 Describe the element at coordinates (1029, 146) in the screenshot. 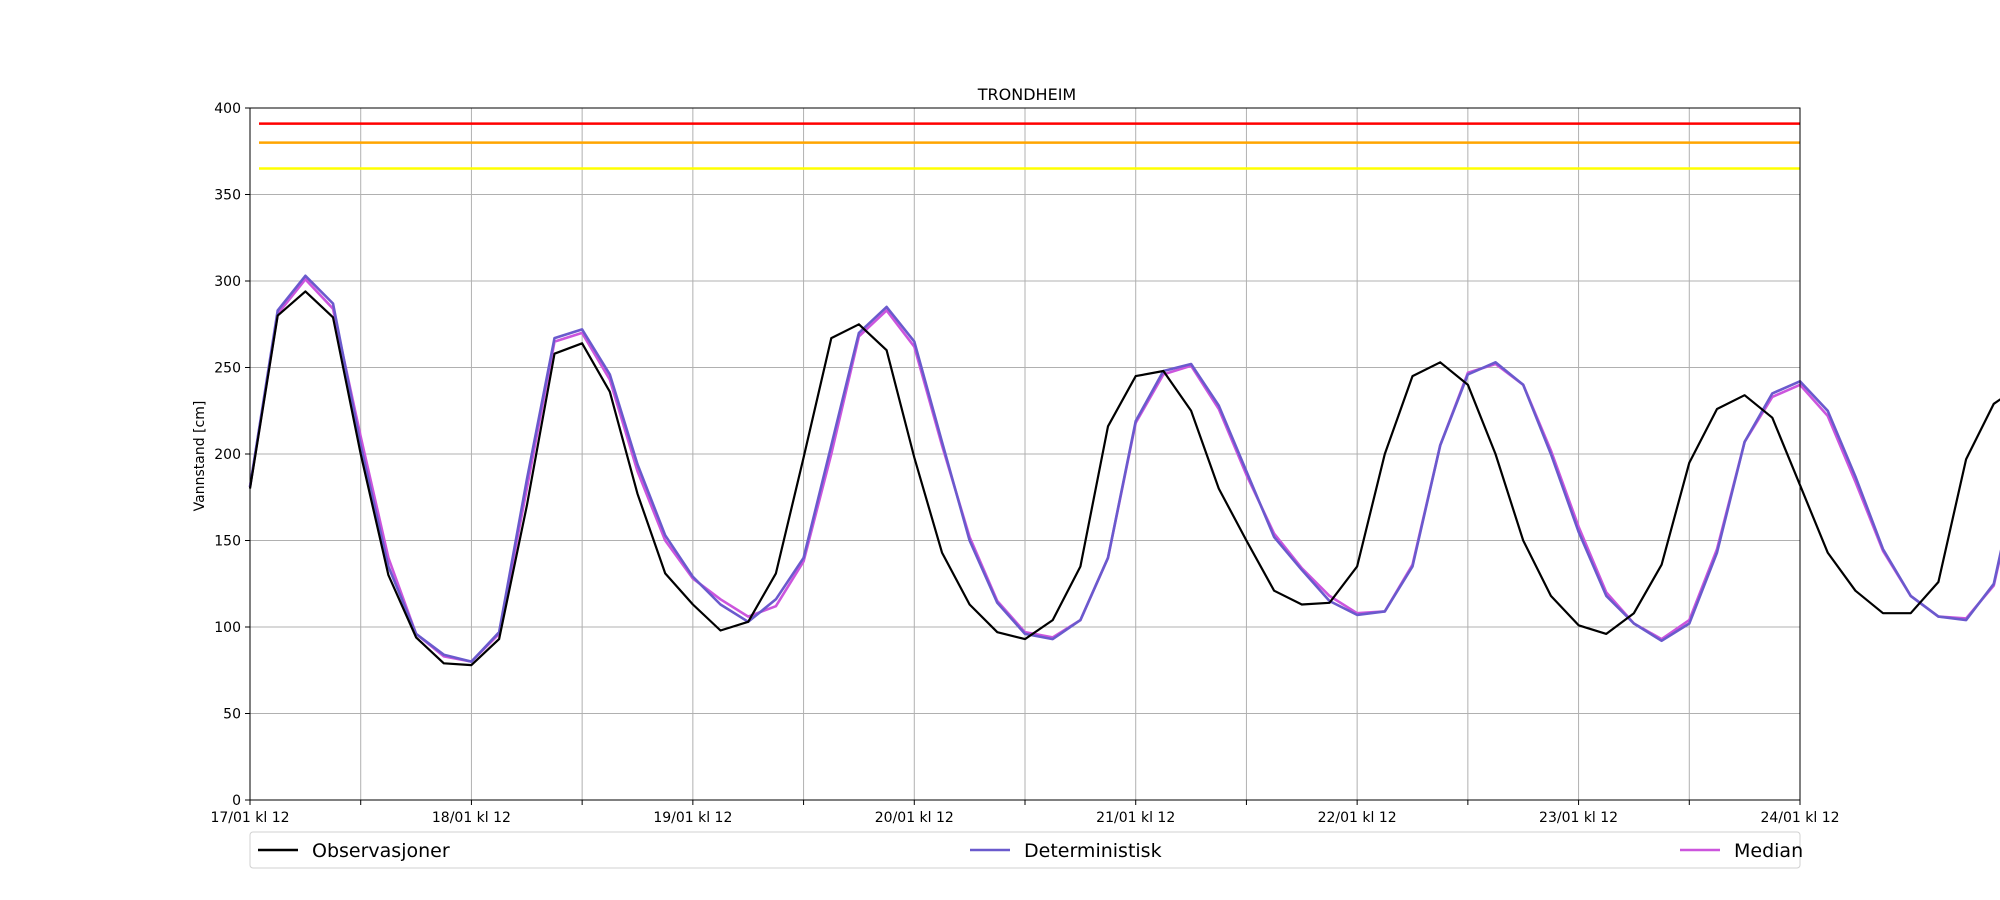

I see `threshold-lines` at that location.